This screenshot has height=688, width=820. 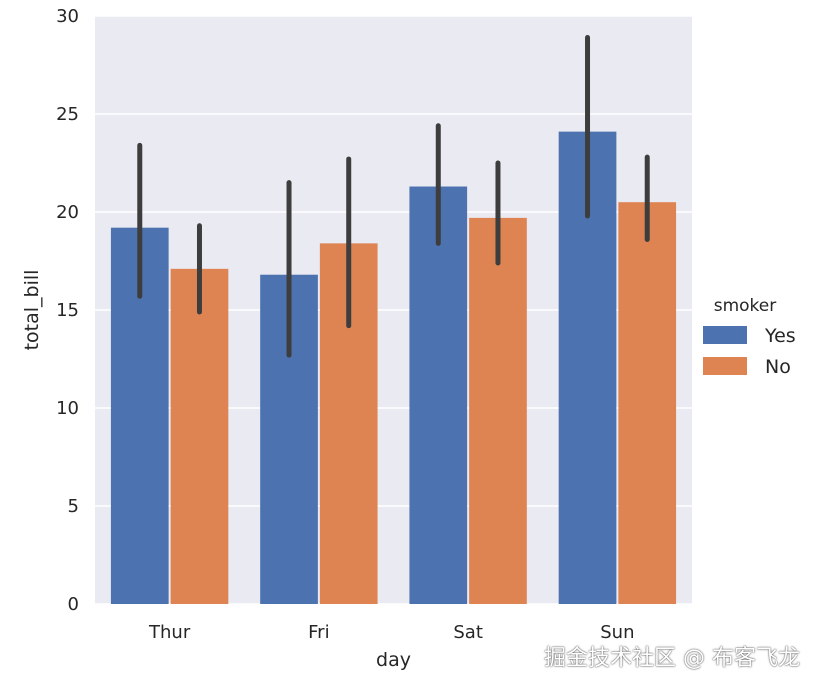 What do you see at coordinates (617, 632) in the screenshot?
I see `x-tick-label: Sun` at bounding box center [617, 632].